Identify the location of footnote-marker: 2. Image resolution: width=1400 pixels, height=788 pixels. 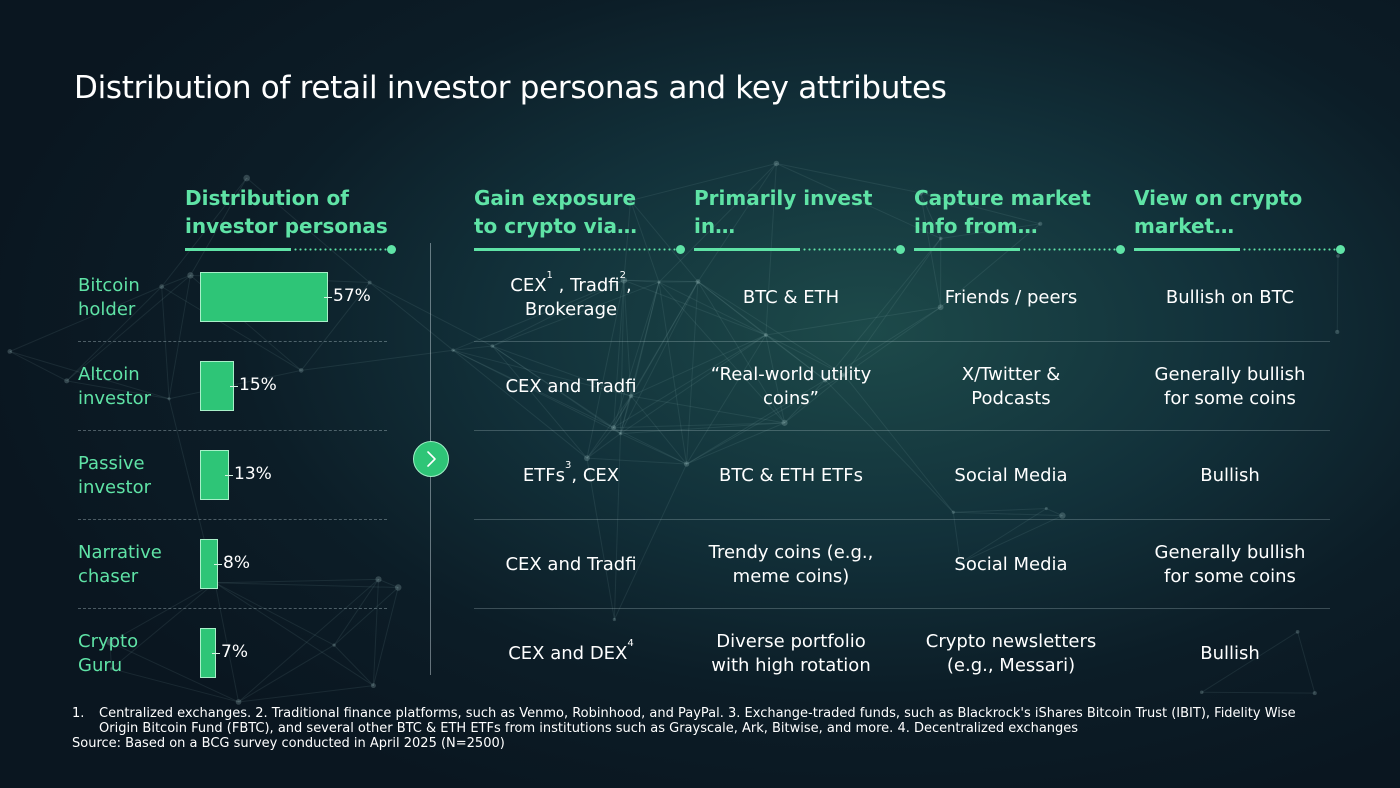
(622, 275).